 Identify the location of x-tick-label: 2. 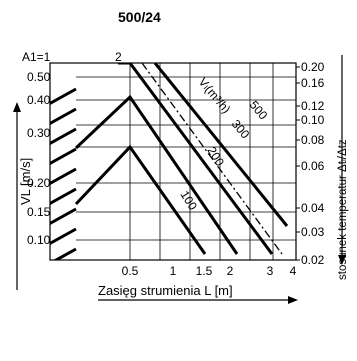
(230, 271).